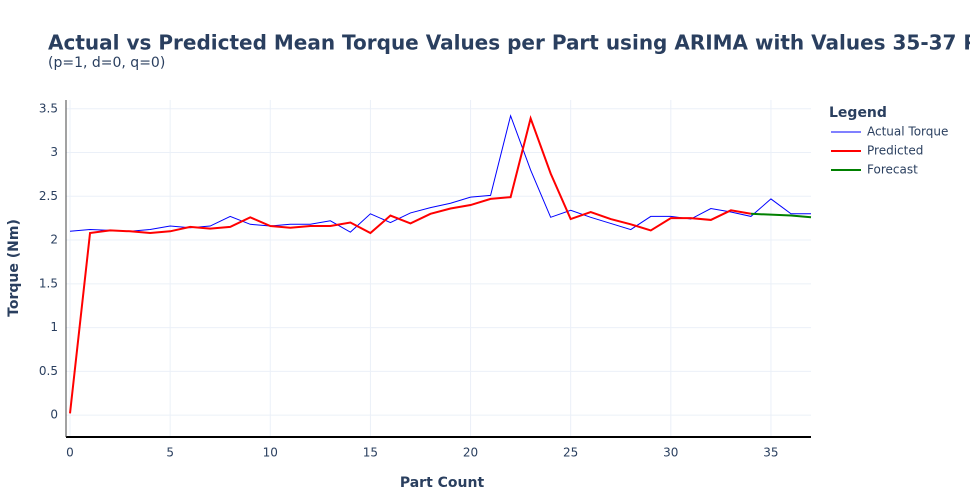 The height and width of the screenshot is (500, 970). Describe the element at coordinates (670, 453) in the screenshot. I see `x-tick-label: 30` at that location.